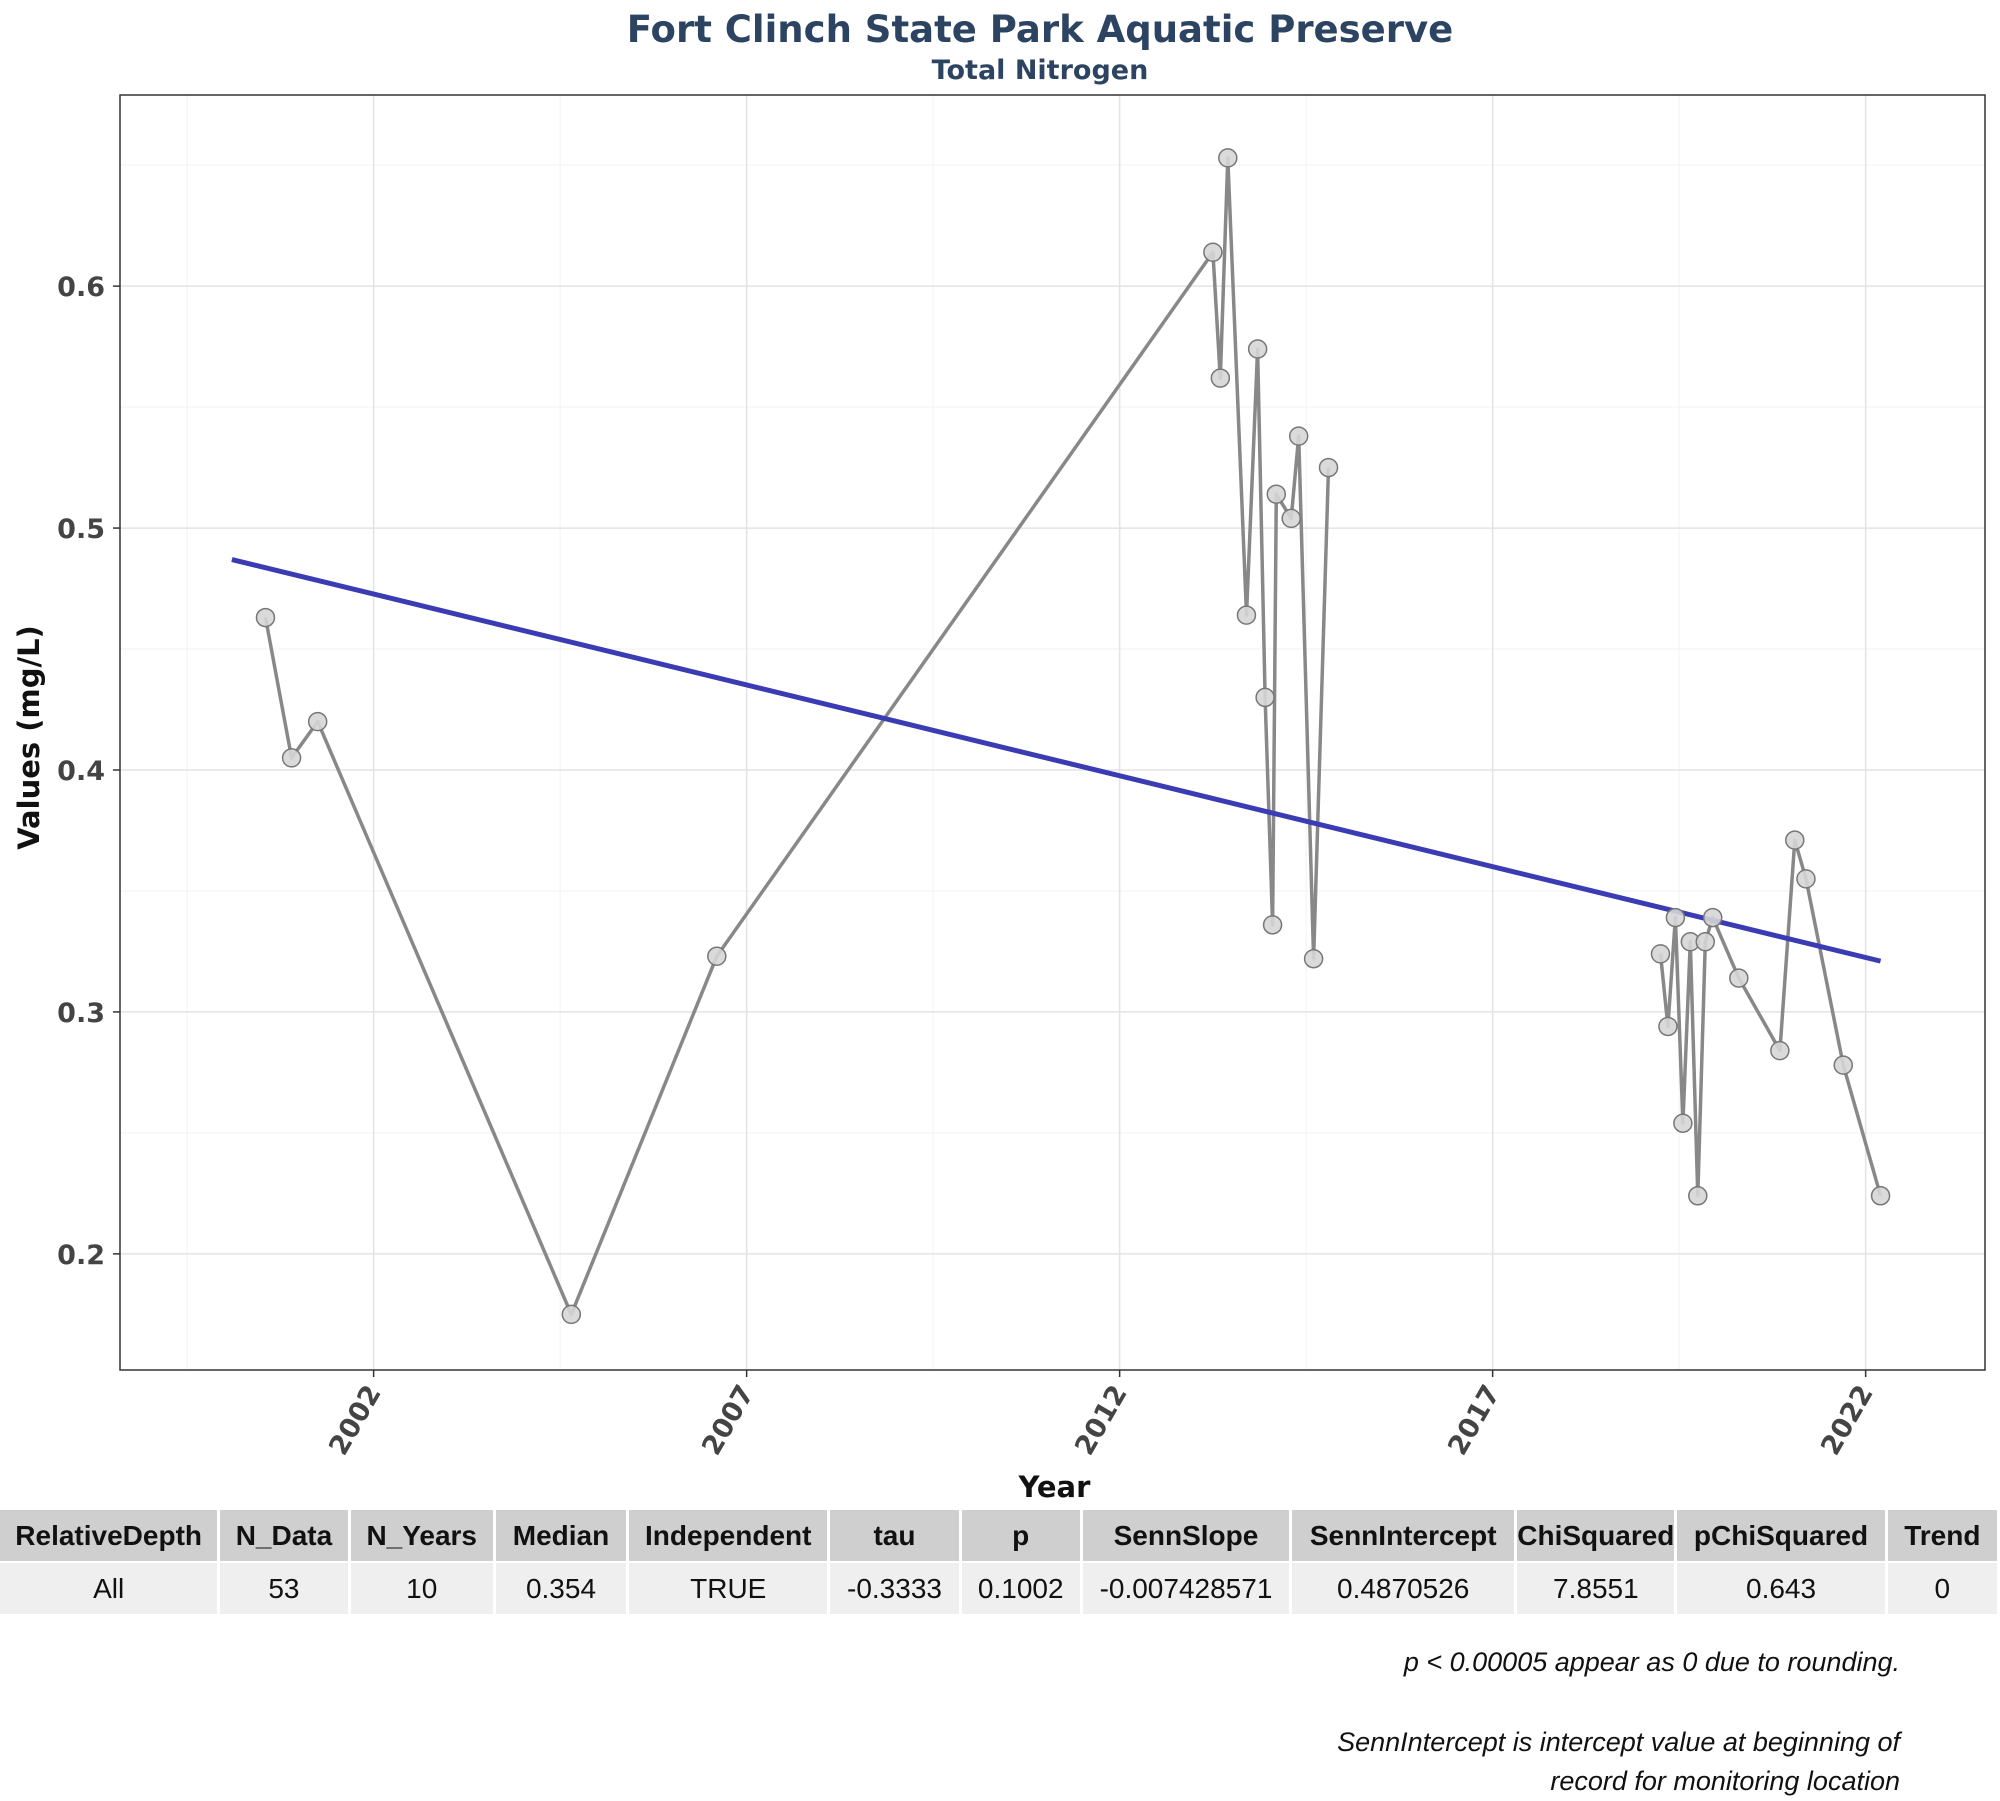 The width and height of the screenshot is (2000, 1801). What do you see at coordinates (1404, 1536) in the screenshot?
I see `table-header-cell: SennIntercept` at bounding box center [1404, 1536].